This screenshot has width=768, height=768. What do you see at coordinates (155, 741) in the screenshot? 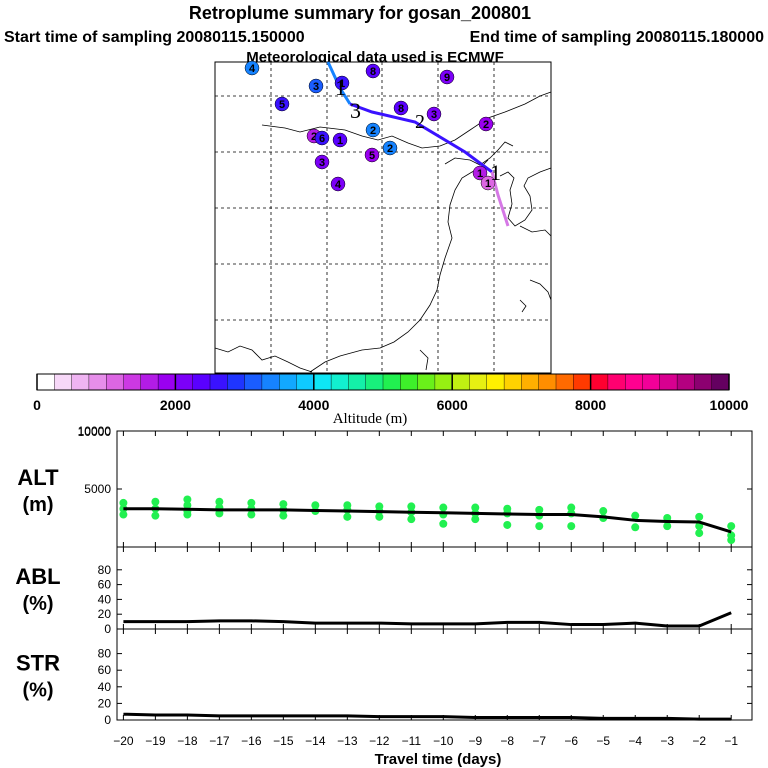
I see `x-tick-label: −19` at bounding box center [155, 741].